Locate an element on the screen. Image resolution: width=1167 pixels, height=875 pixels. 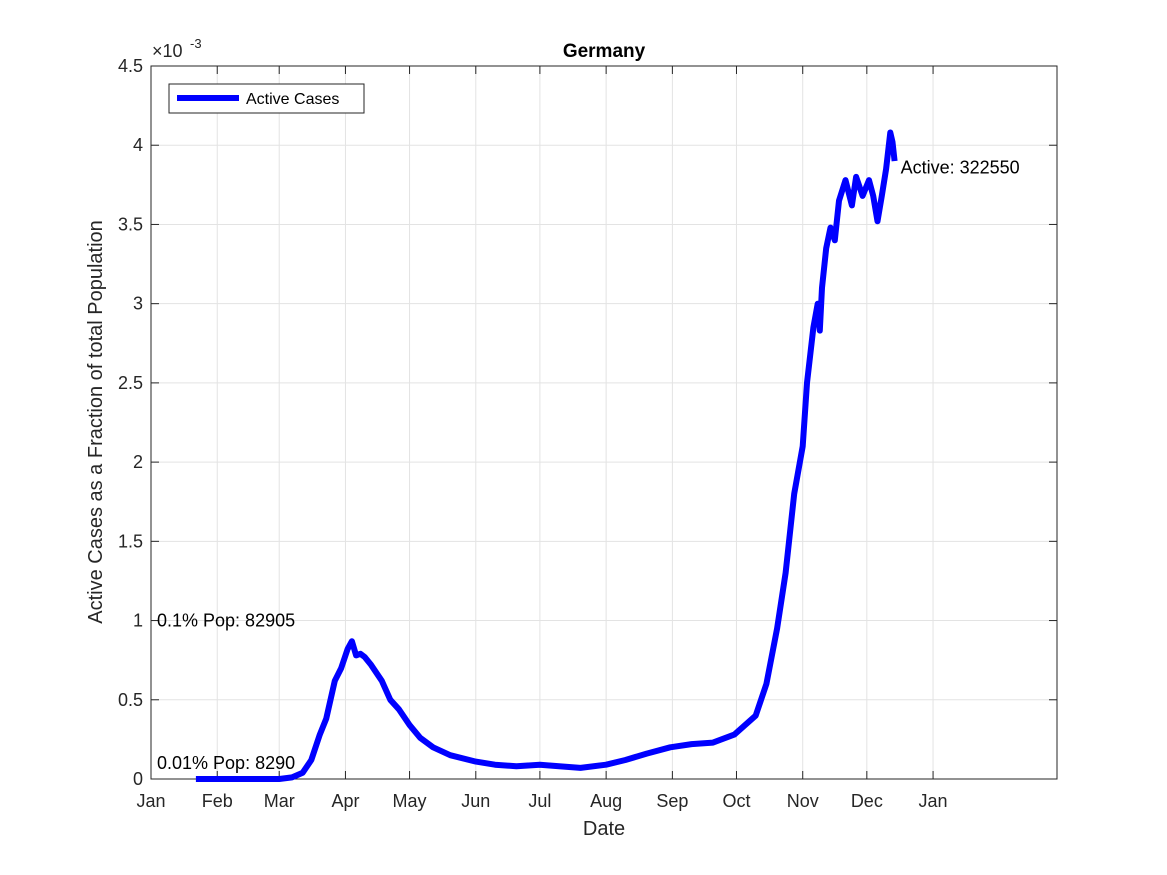
y-tick-label: 2 is located at coordinates (138, 462).